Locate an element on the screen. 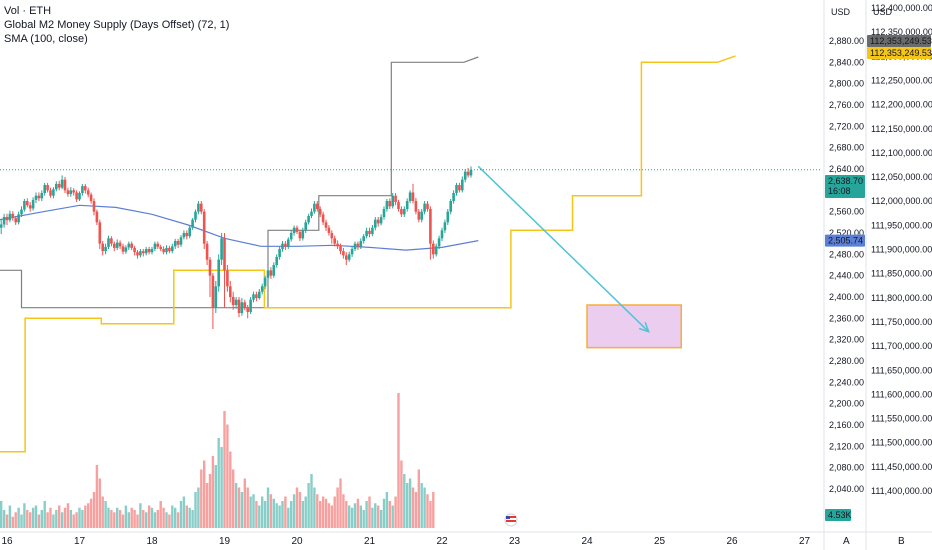 This screenshot has height=550, width=932. projection-arrow is located at coordinates (563, 249).